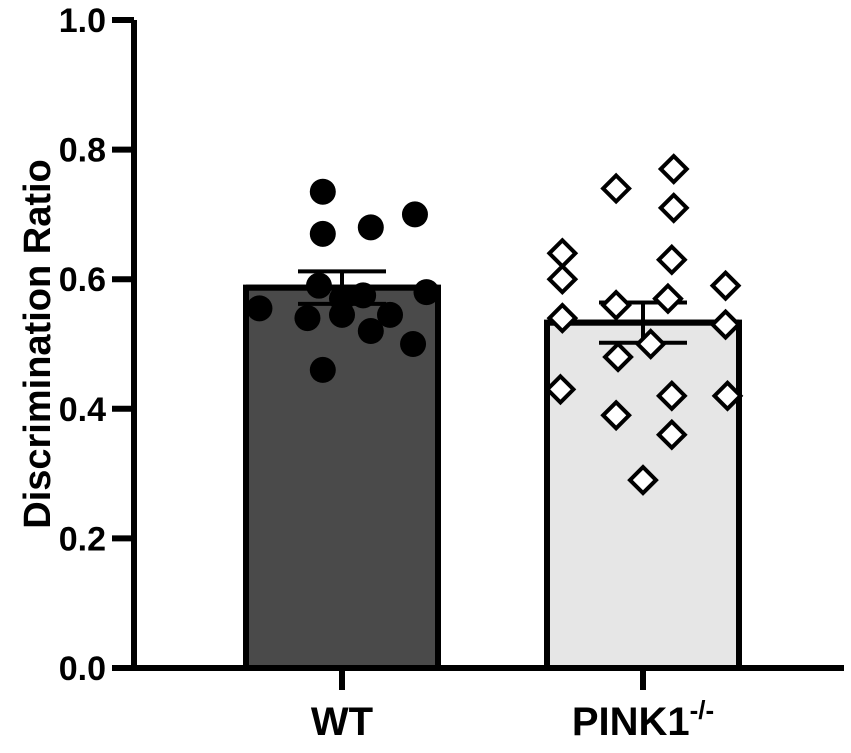  What do you see at coordinates (82, 669) in the screenshot?
I see `y-tick-label: 0.0` at bounding box center [82, 669].